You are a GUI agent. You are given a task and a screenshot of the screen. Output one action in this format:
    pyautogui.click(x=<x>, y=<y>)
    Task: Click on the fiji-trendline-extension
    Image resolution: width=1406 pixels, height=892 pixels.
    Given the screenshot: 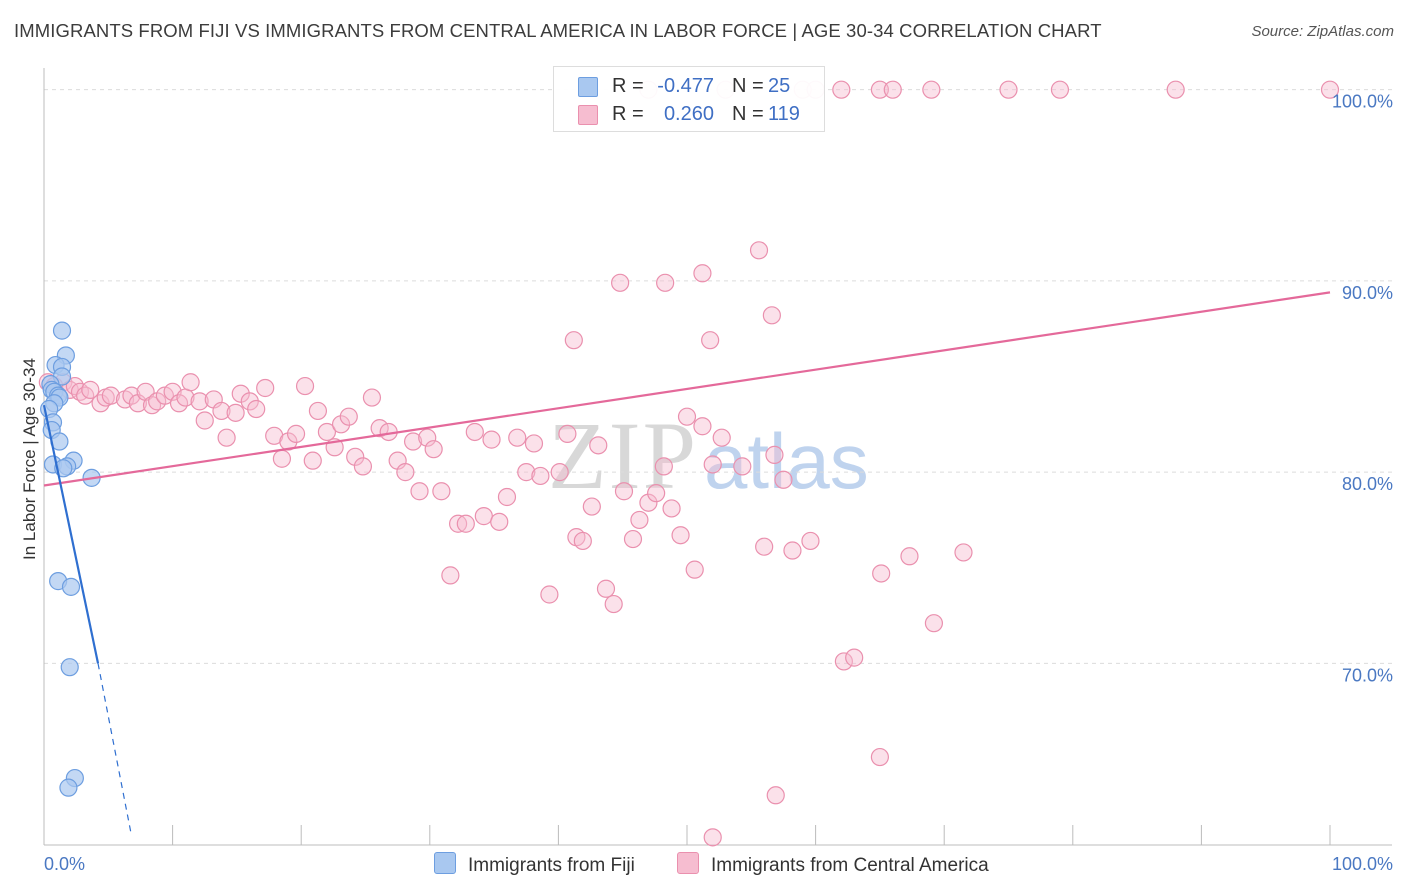 What is the action you would take?
    pyautogui.click(x=115, y=749)
    